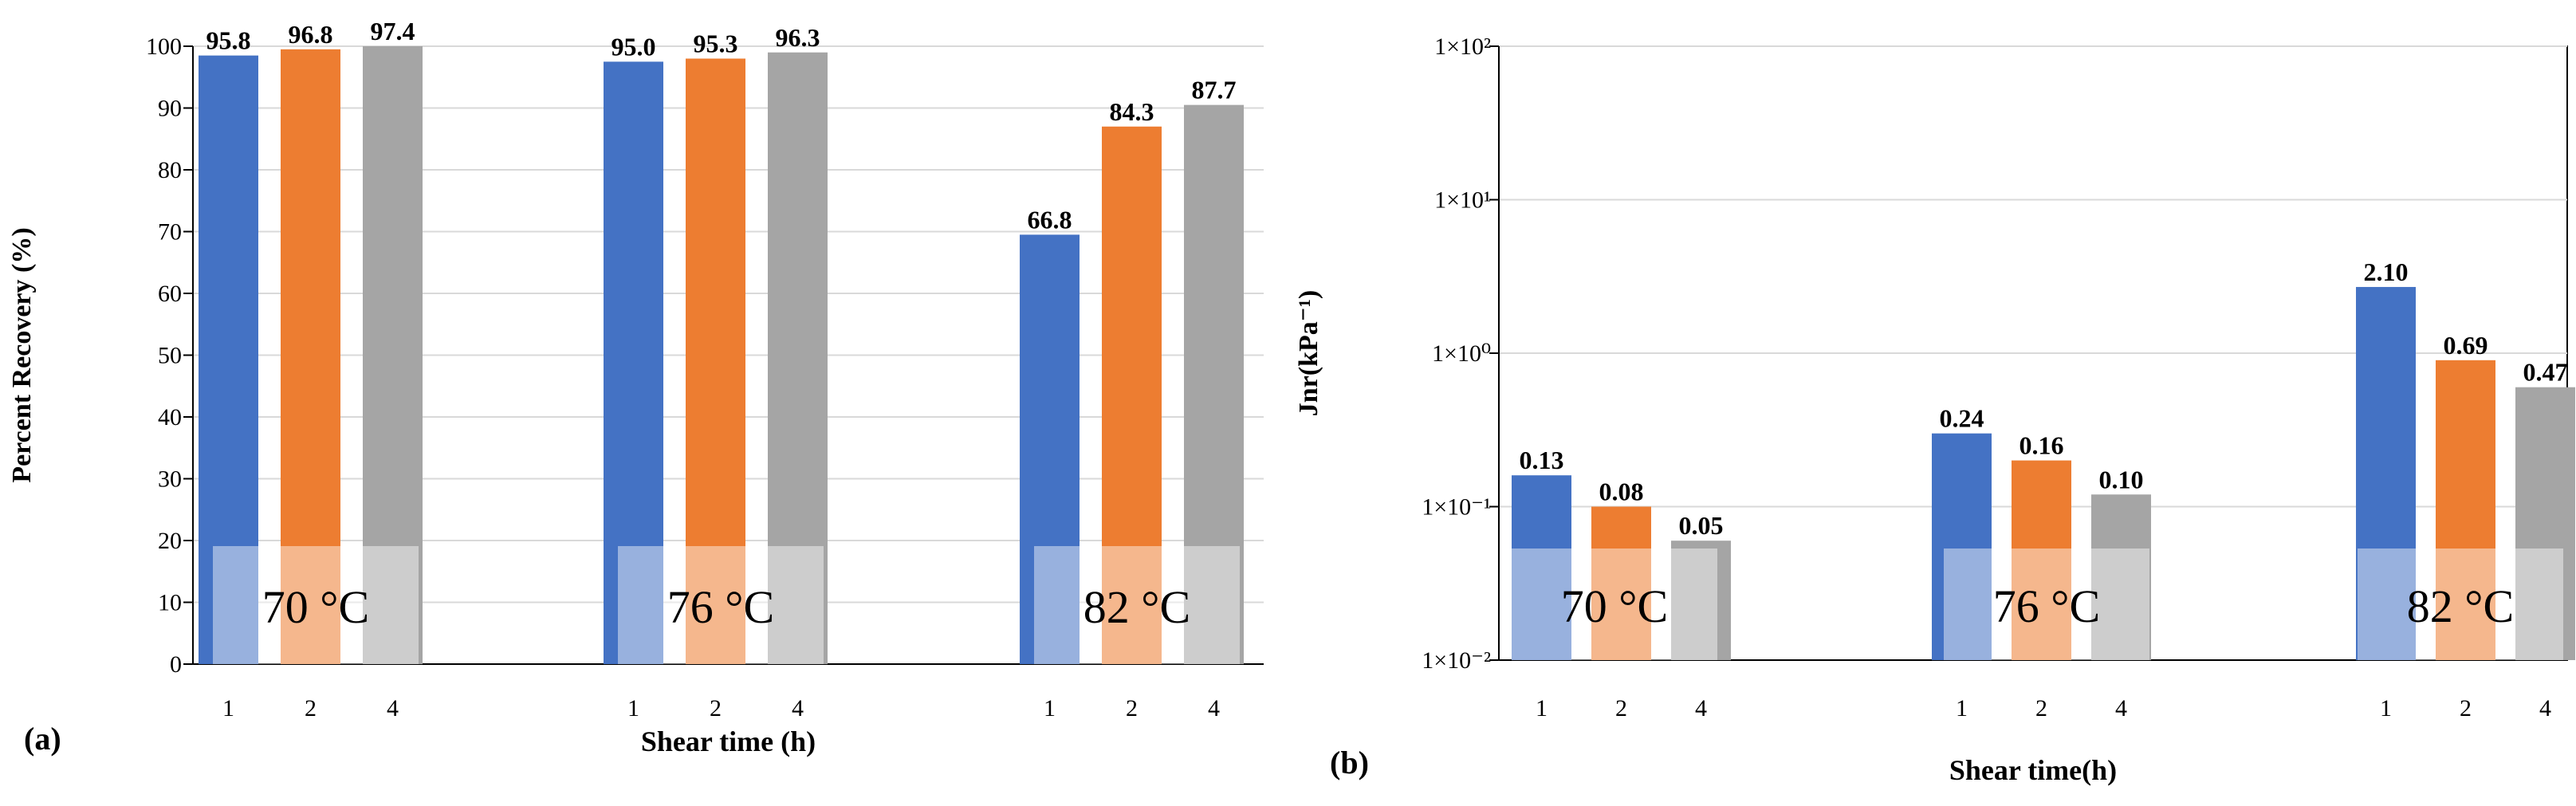  Describe the element at coordinates (716, 43) in the screenshot. I see `data-label: 95.3` at that location.